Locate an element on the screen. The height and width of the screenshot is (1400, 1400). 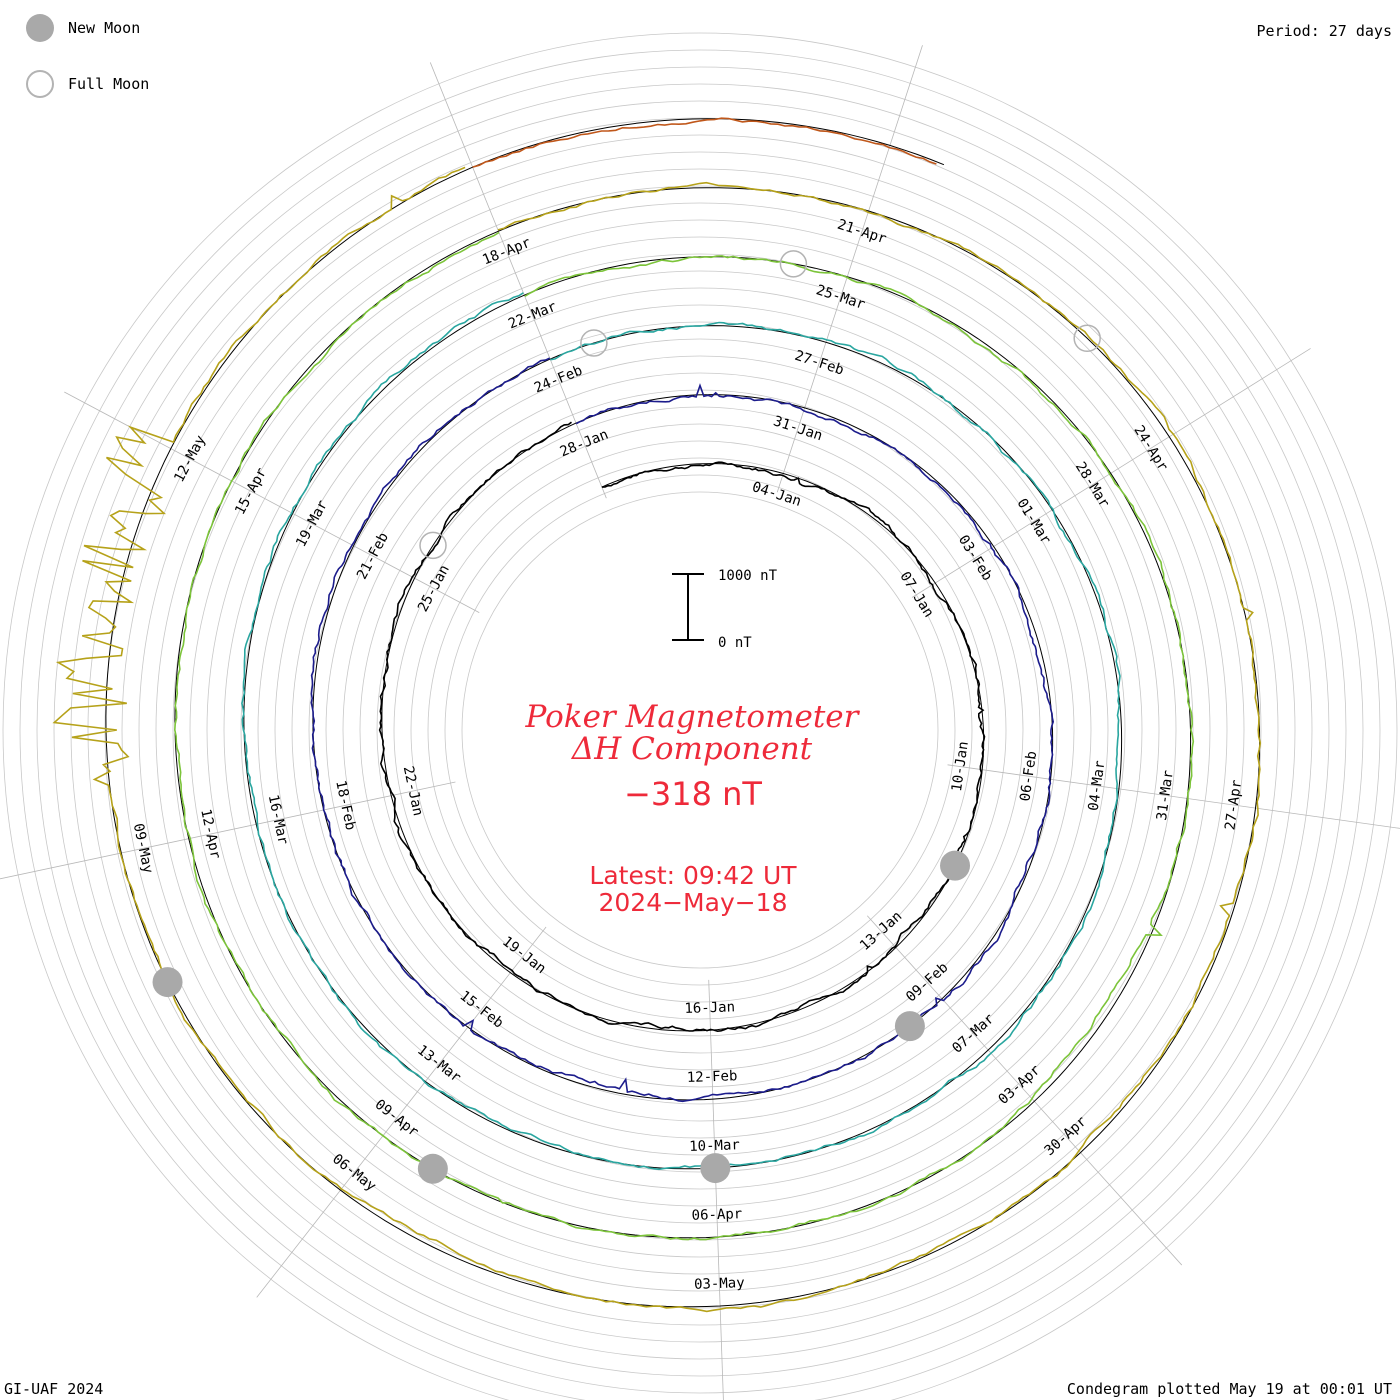
date-label: 25-Jan is located at coordinates (434, 588).